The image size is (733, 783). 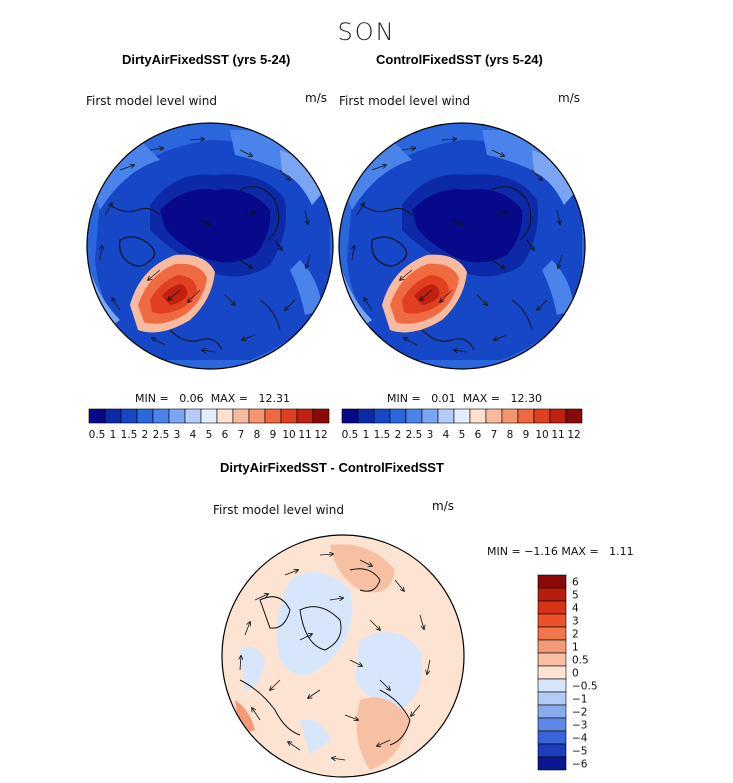 What do you see at coordinates (541, 435) in the screenshot?
I see `colorbar-tick-label: 10` at bounding box center [541, 435].